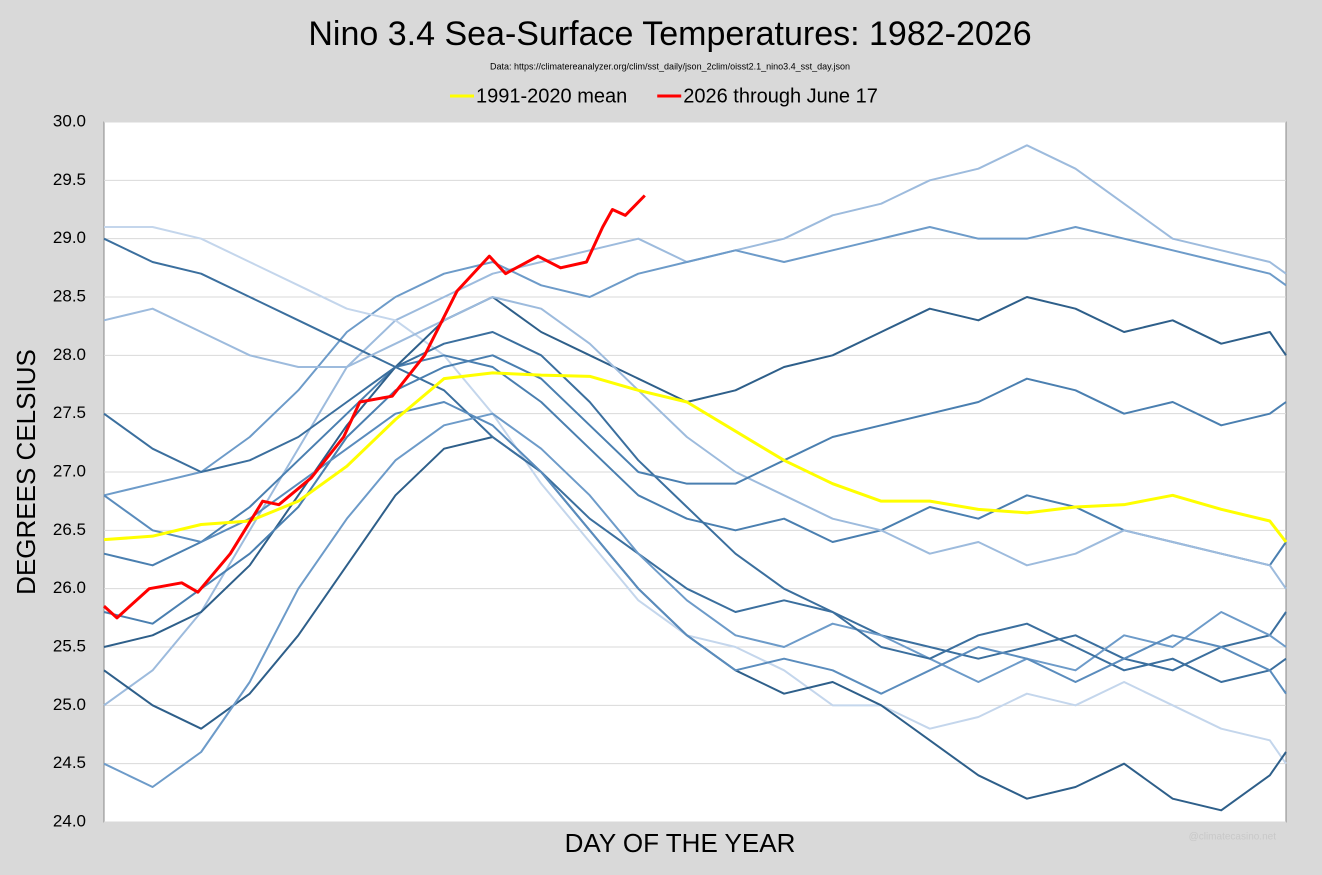  Describe the element at coordinates (680, 843) in the screenshot. I see `x-axis-label: DAY OF THE YEAR` at that location.